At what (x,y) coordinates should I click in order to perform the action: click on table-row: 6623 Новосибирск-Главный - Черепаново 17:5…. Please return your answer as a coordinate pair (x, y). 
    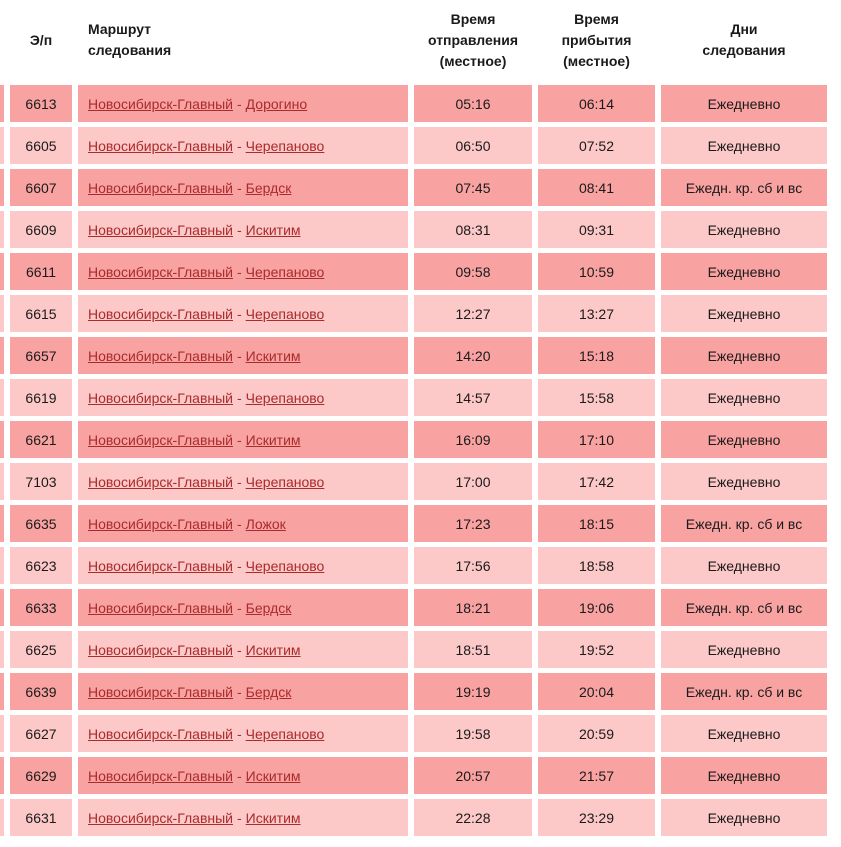
    Looking at the image, I should click on (413, 565).